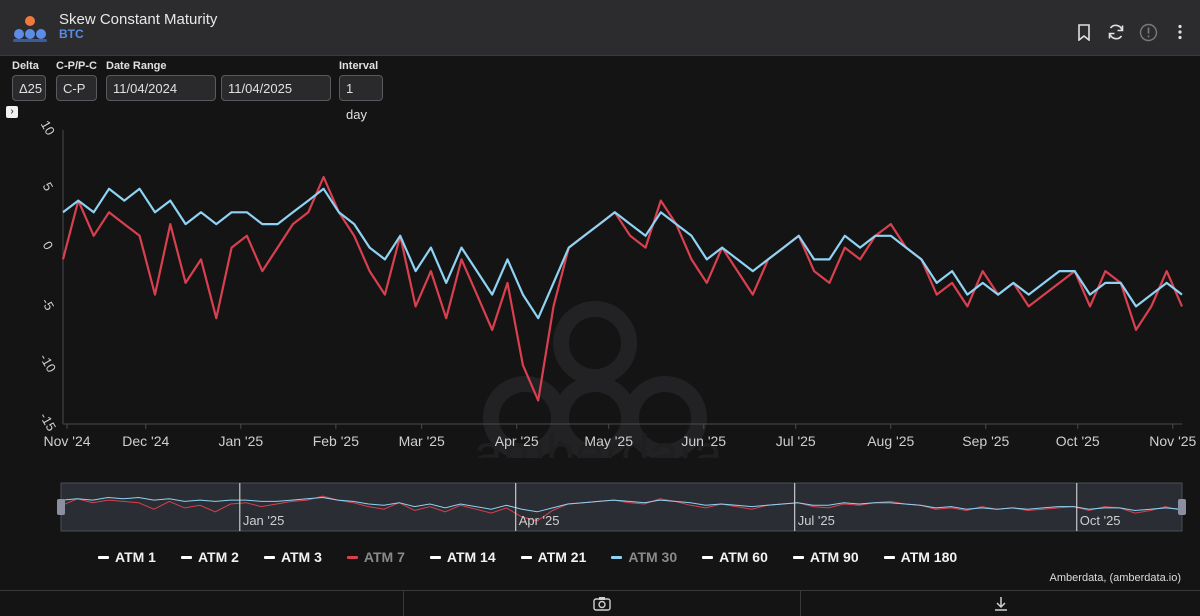 Image resolution: width=1200 pixels, height=616 pixels. I want to click on x-tick-label: Mar '25, so click(422, 441).